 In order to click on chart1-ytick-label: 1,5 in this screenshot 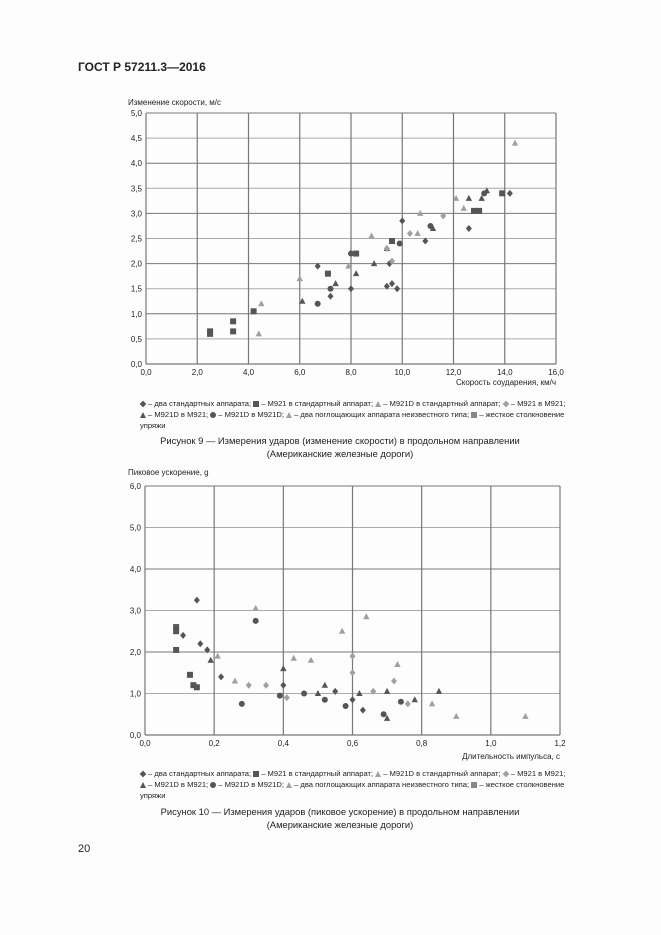, I will do `click(137, 289)`.